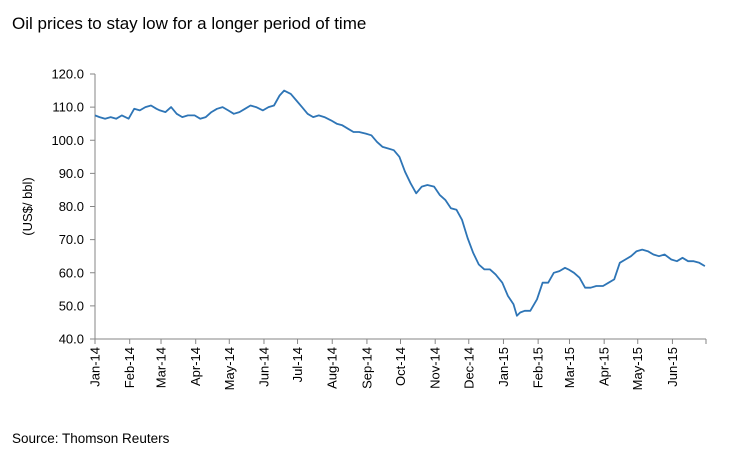  I want to click on y-tick-label: 80.0, so click(71, 206).